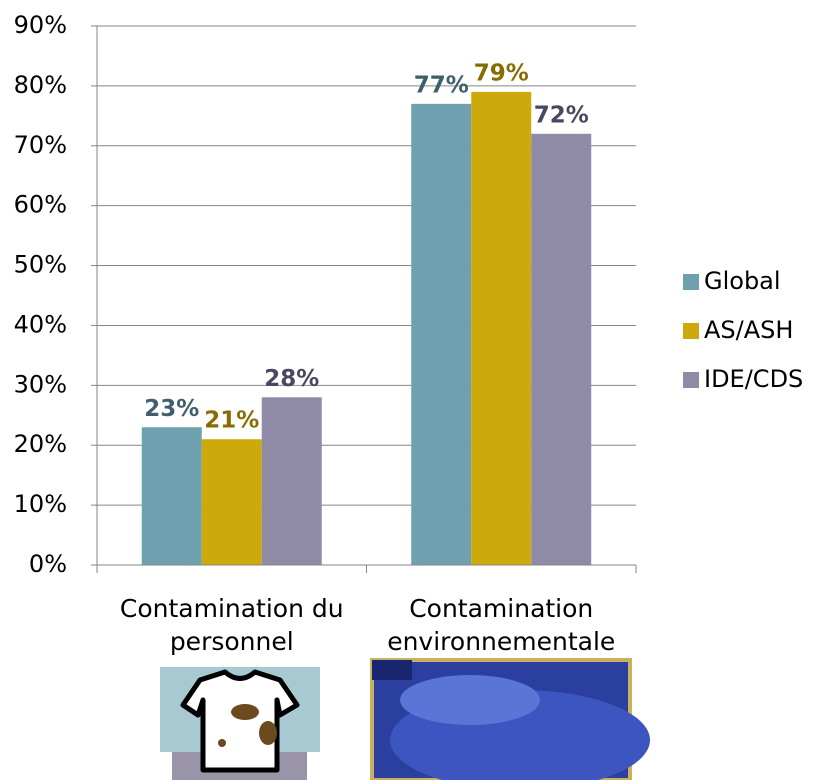 Image resolution: width=821 pixels, height=780 pixels. Describe the element at coordinates (231, 421) in the screenshot. I see `data-label: 21%` at that location.